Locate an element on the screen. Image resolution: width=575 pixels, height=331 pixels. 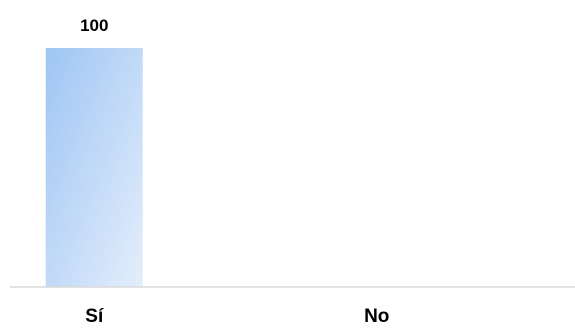
category-label-0: Sí is located at coordinates (94, 316).